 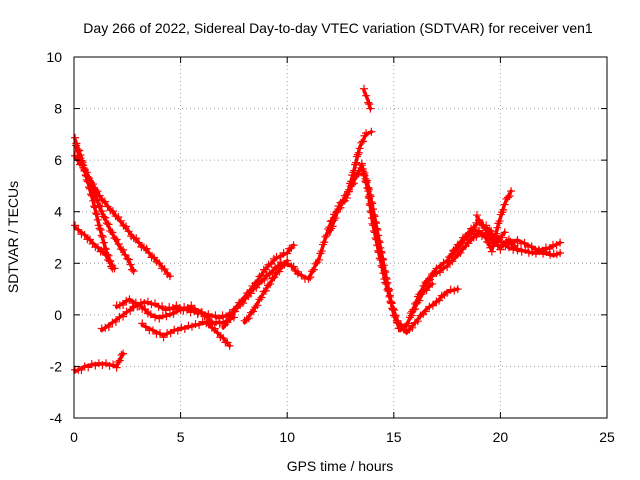 What do you see at coordinates (607, 437) in the screenshot?
I see `x-tick-label: 25` at bounding box center [607, 437].